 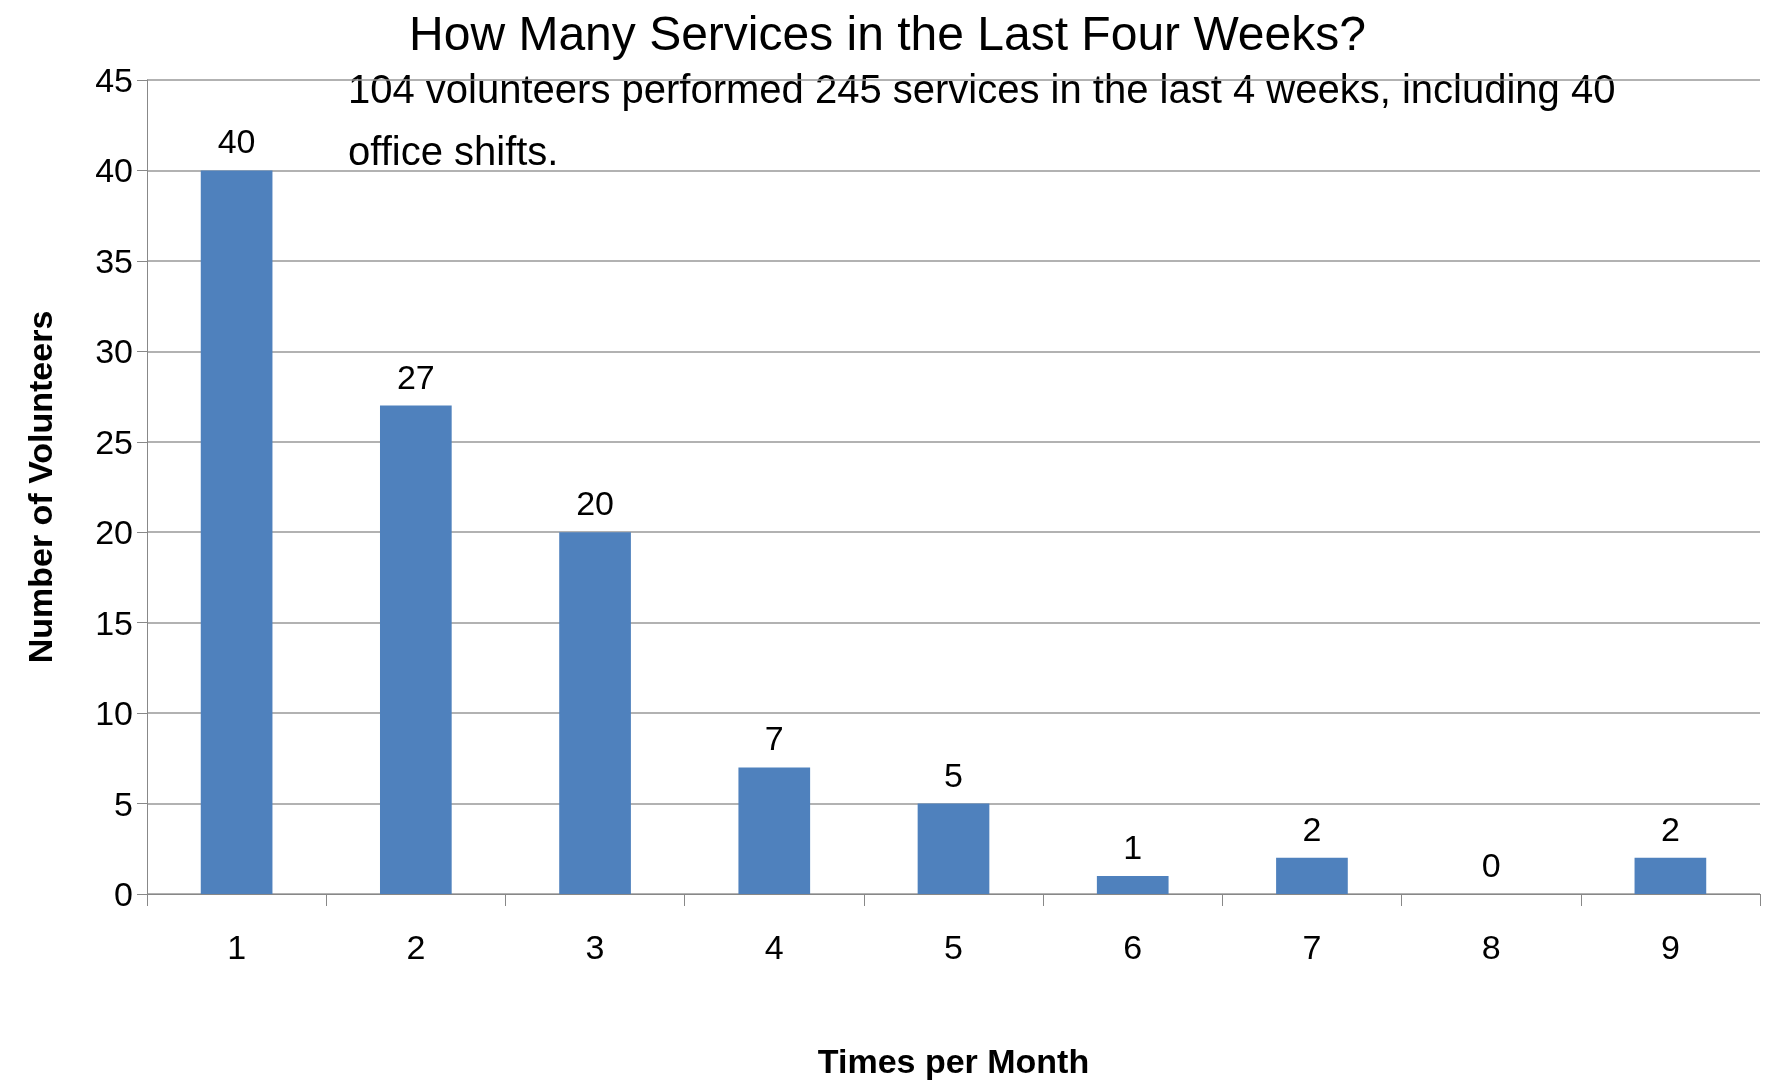 What do you see at coordinates (123, 803) in the screenshot?
I see `y-tick-label: 5` at bounding box center [123, 803].